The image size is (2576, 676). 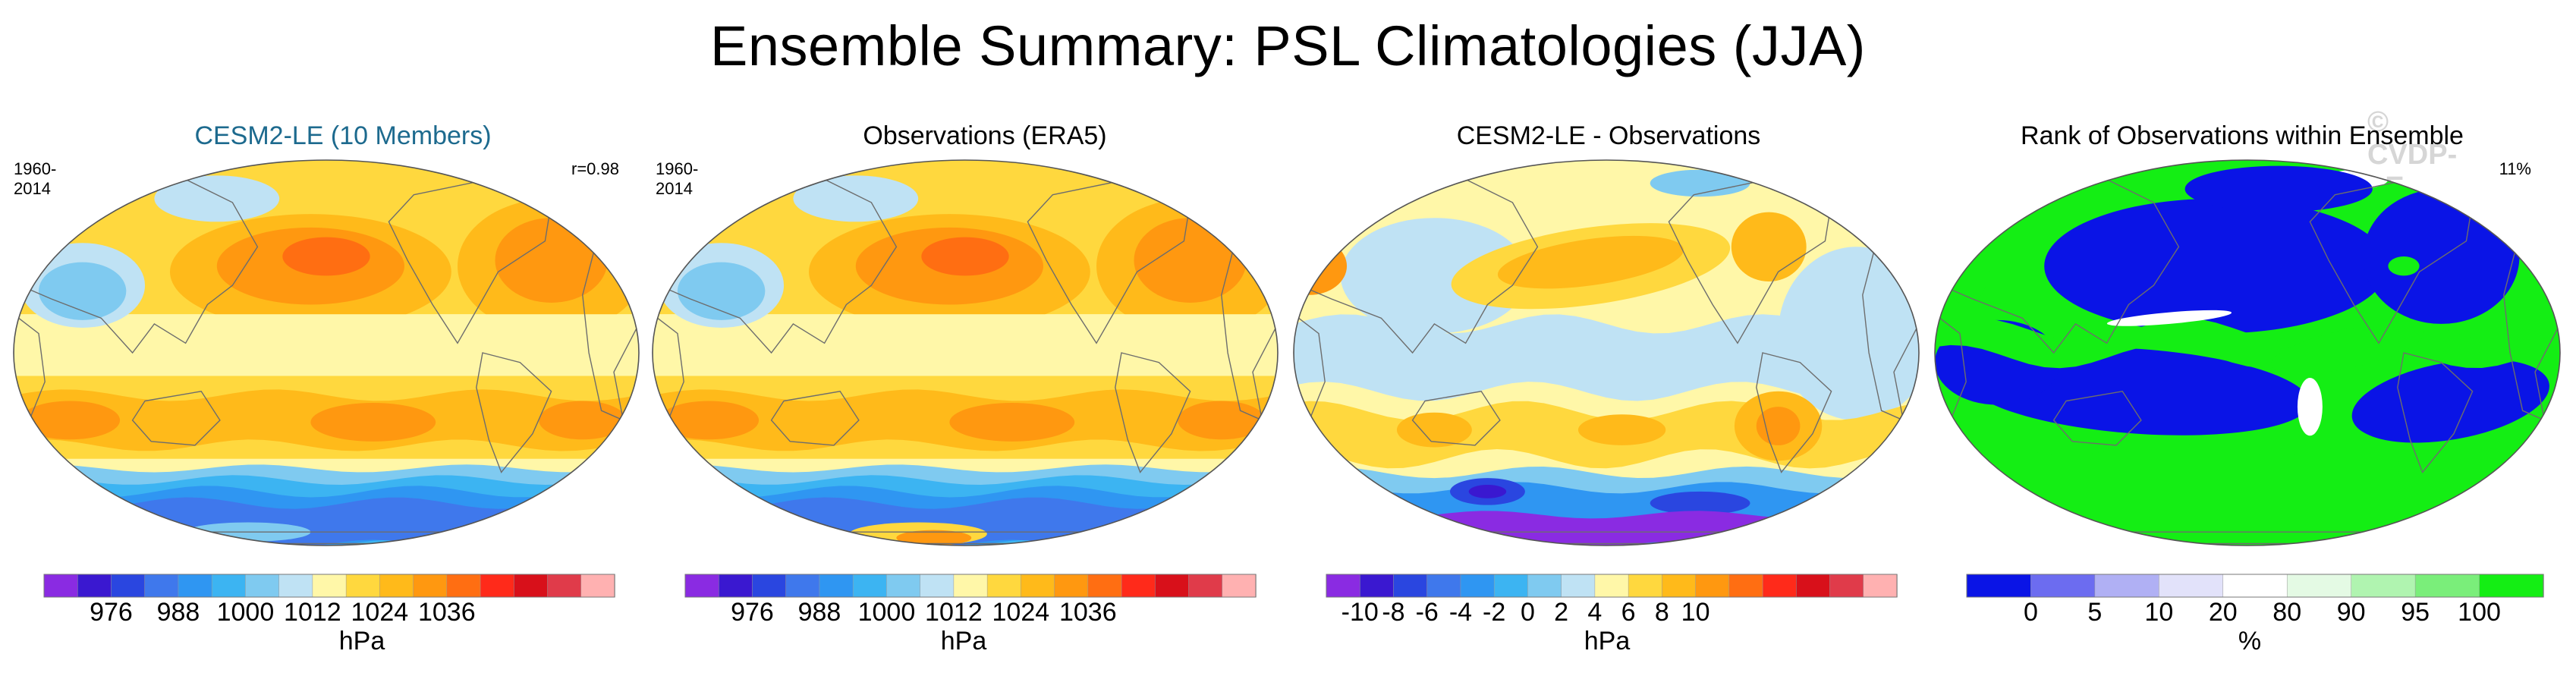 I want to click on panel-3-title: CESM2-LE - Observations, so click(x=1608, y=135).